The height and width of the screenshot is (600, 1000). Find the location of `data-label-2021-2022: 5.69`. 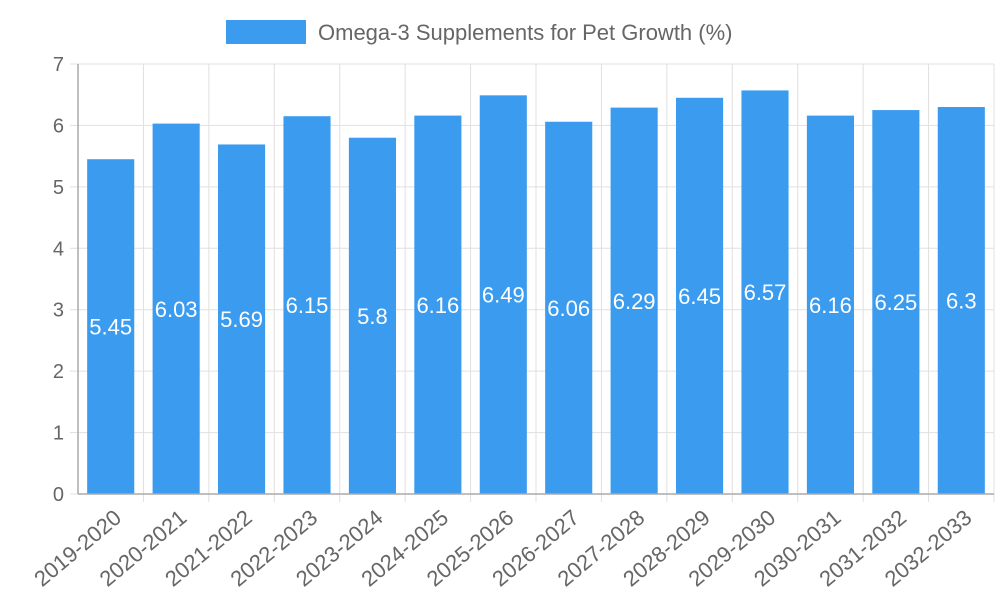

data-label-2021-2022: 5.69 is located at coordinates (241, 319).